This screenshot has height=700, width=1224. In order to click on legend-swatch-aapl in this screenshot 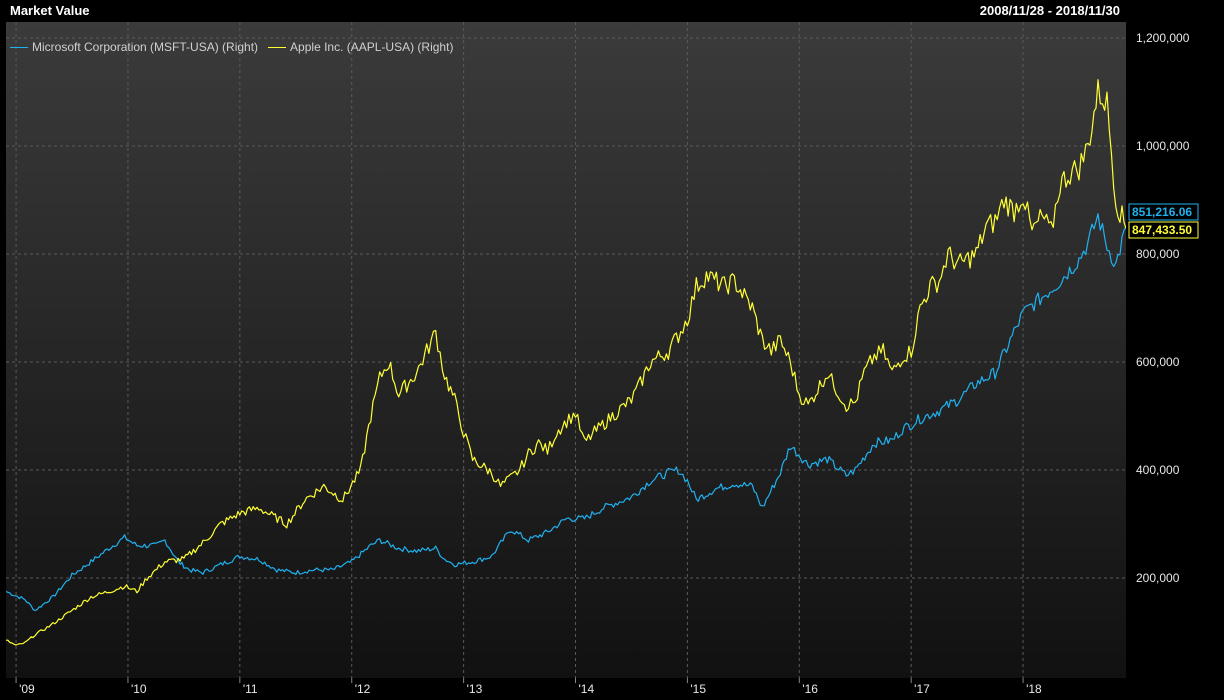, I will do `click(277, 47)`.